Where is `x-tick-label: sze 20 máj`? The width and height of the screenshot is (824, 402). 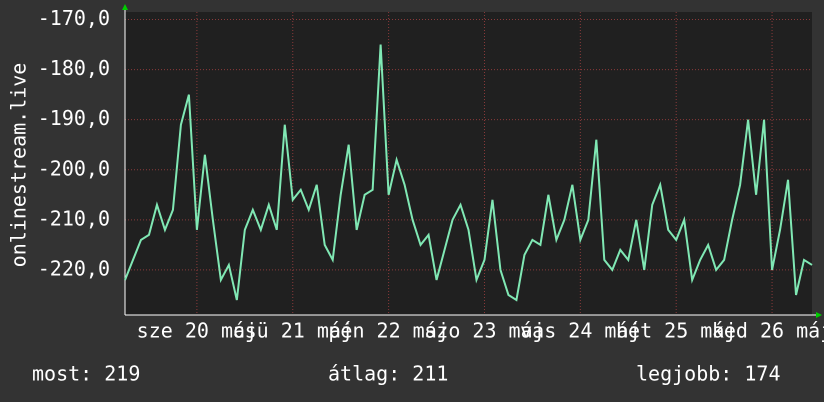 x-tick-label: sze 20 máj is located at coordinates (197, 331).